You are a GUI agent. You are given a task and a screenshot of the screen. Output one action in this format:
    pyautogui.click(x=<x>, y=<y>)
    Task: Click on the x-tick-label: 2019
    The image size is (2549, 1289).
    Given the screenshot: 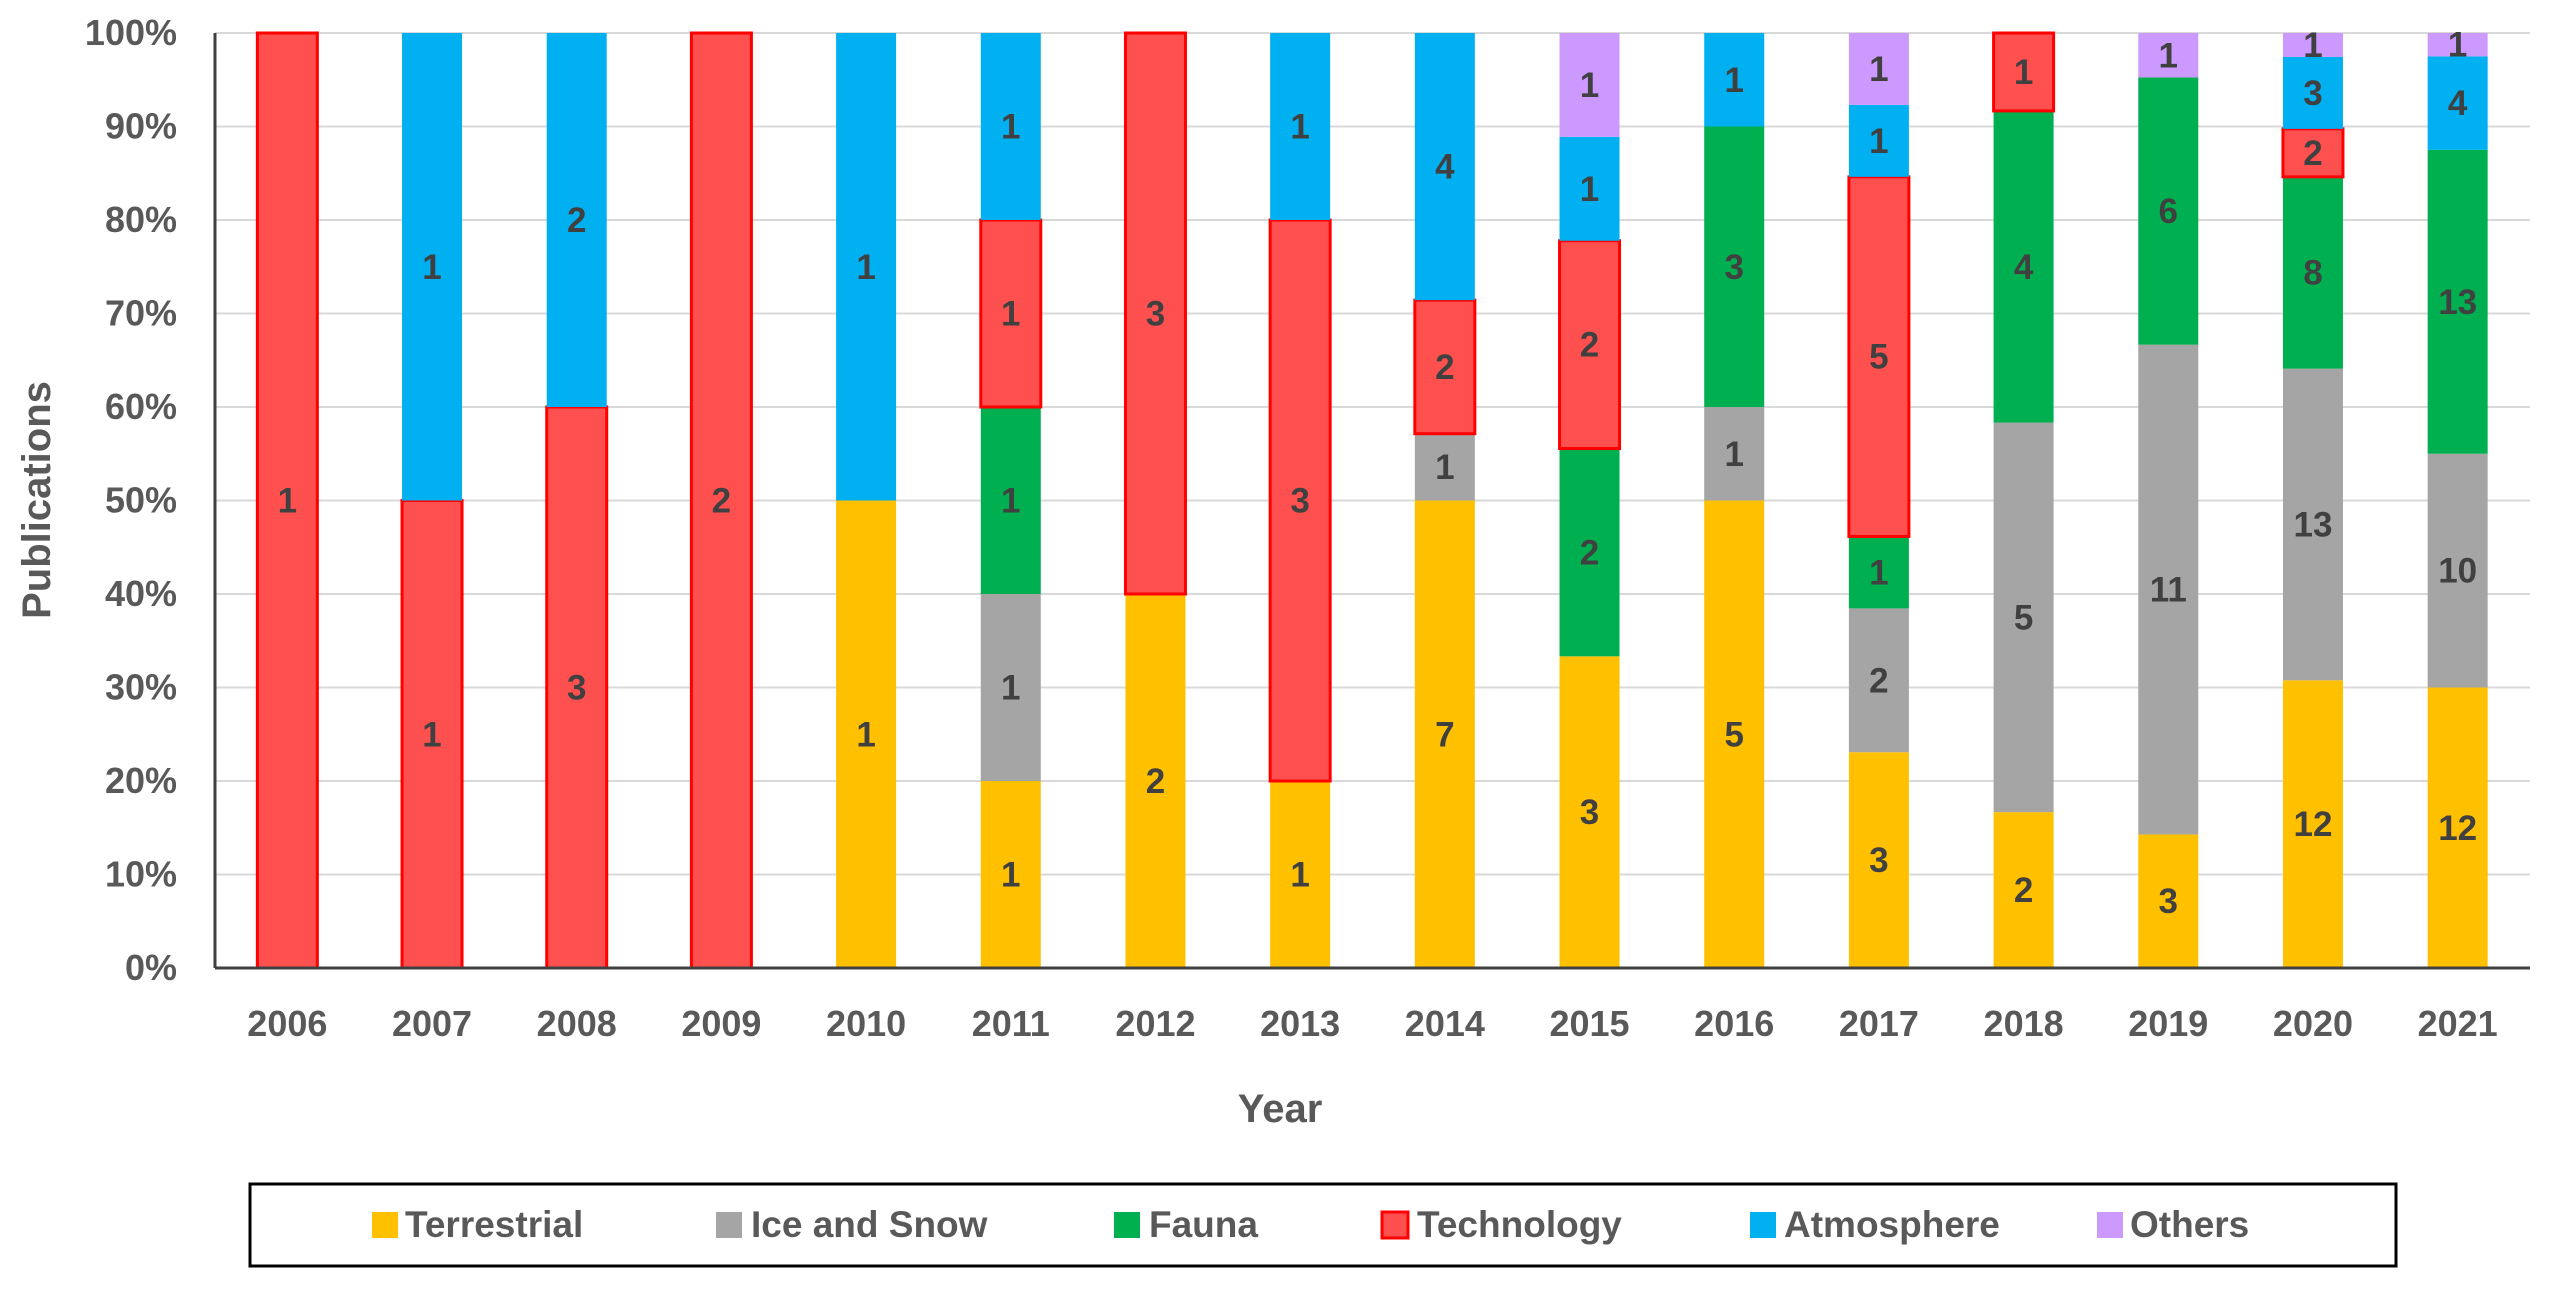 What is the action you would take?
    pyautogui.click(x=2168, y=1023)
    